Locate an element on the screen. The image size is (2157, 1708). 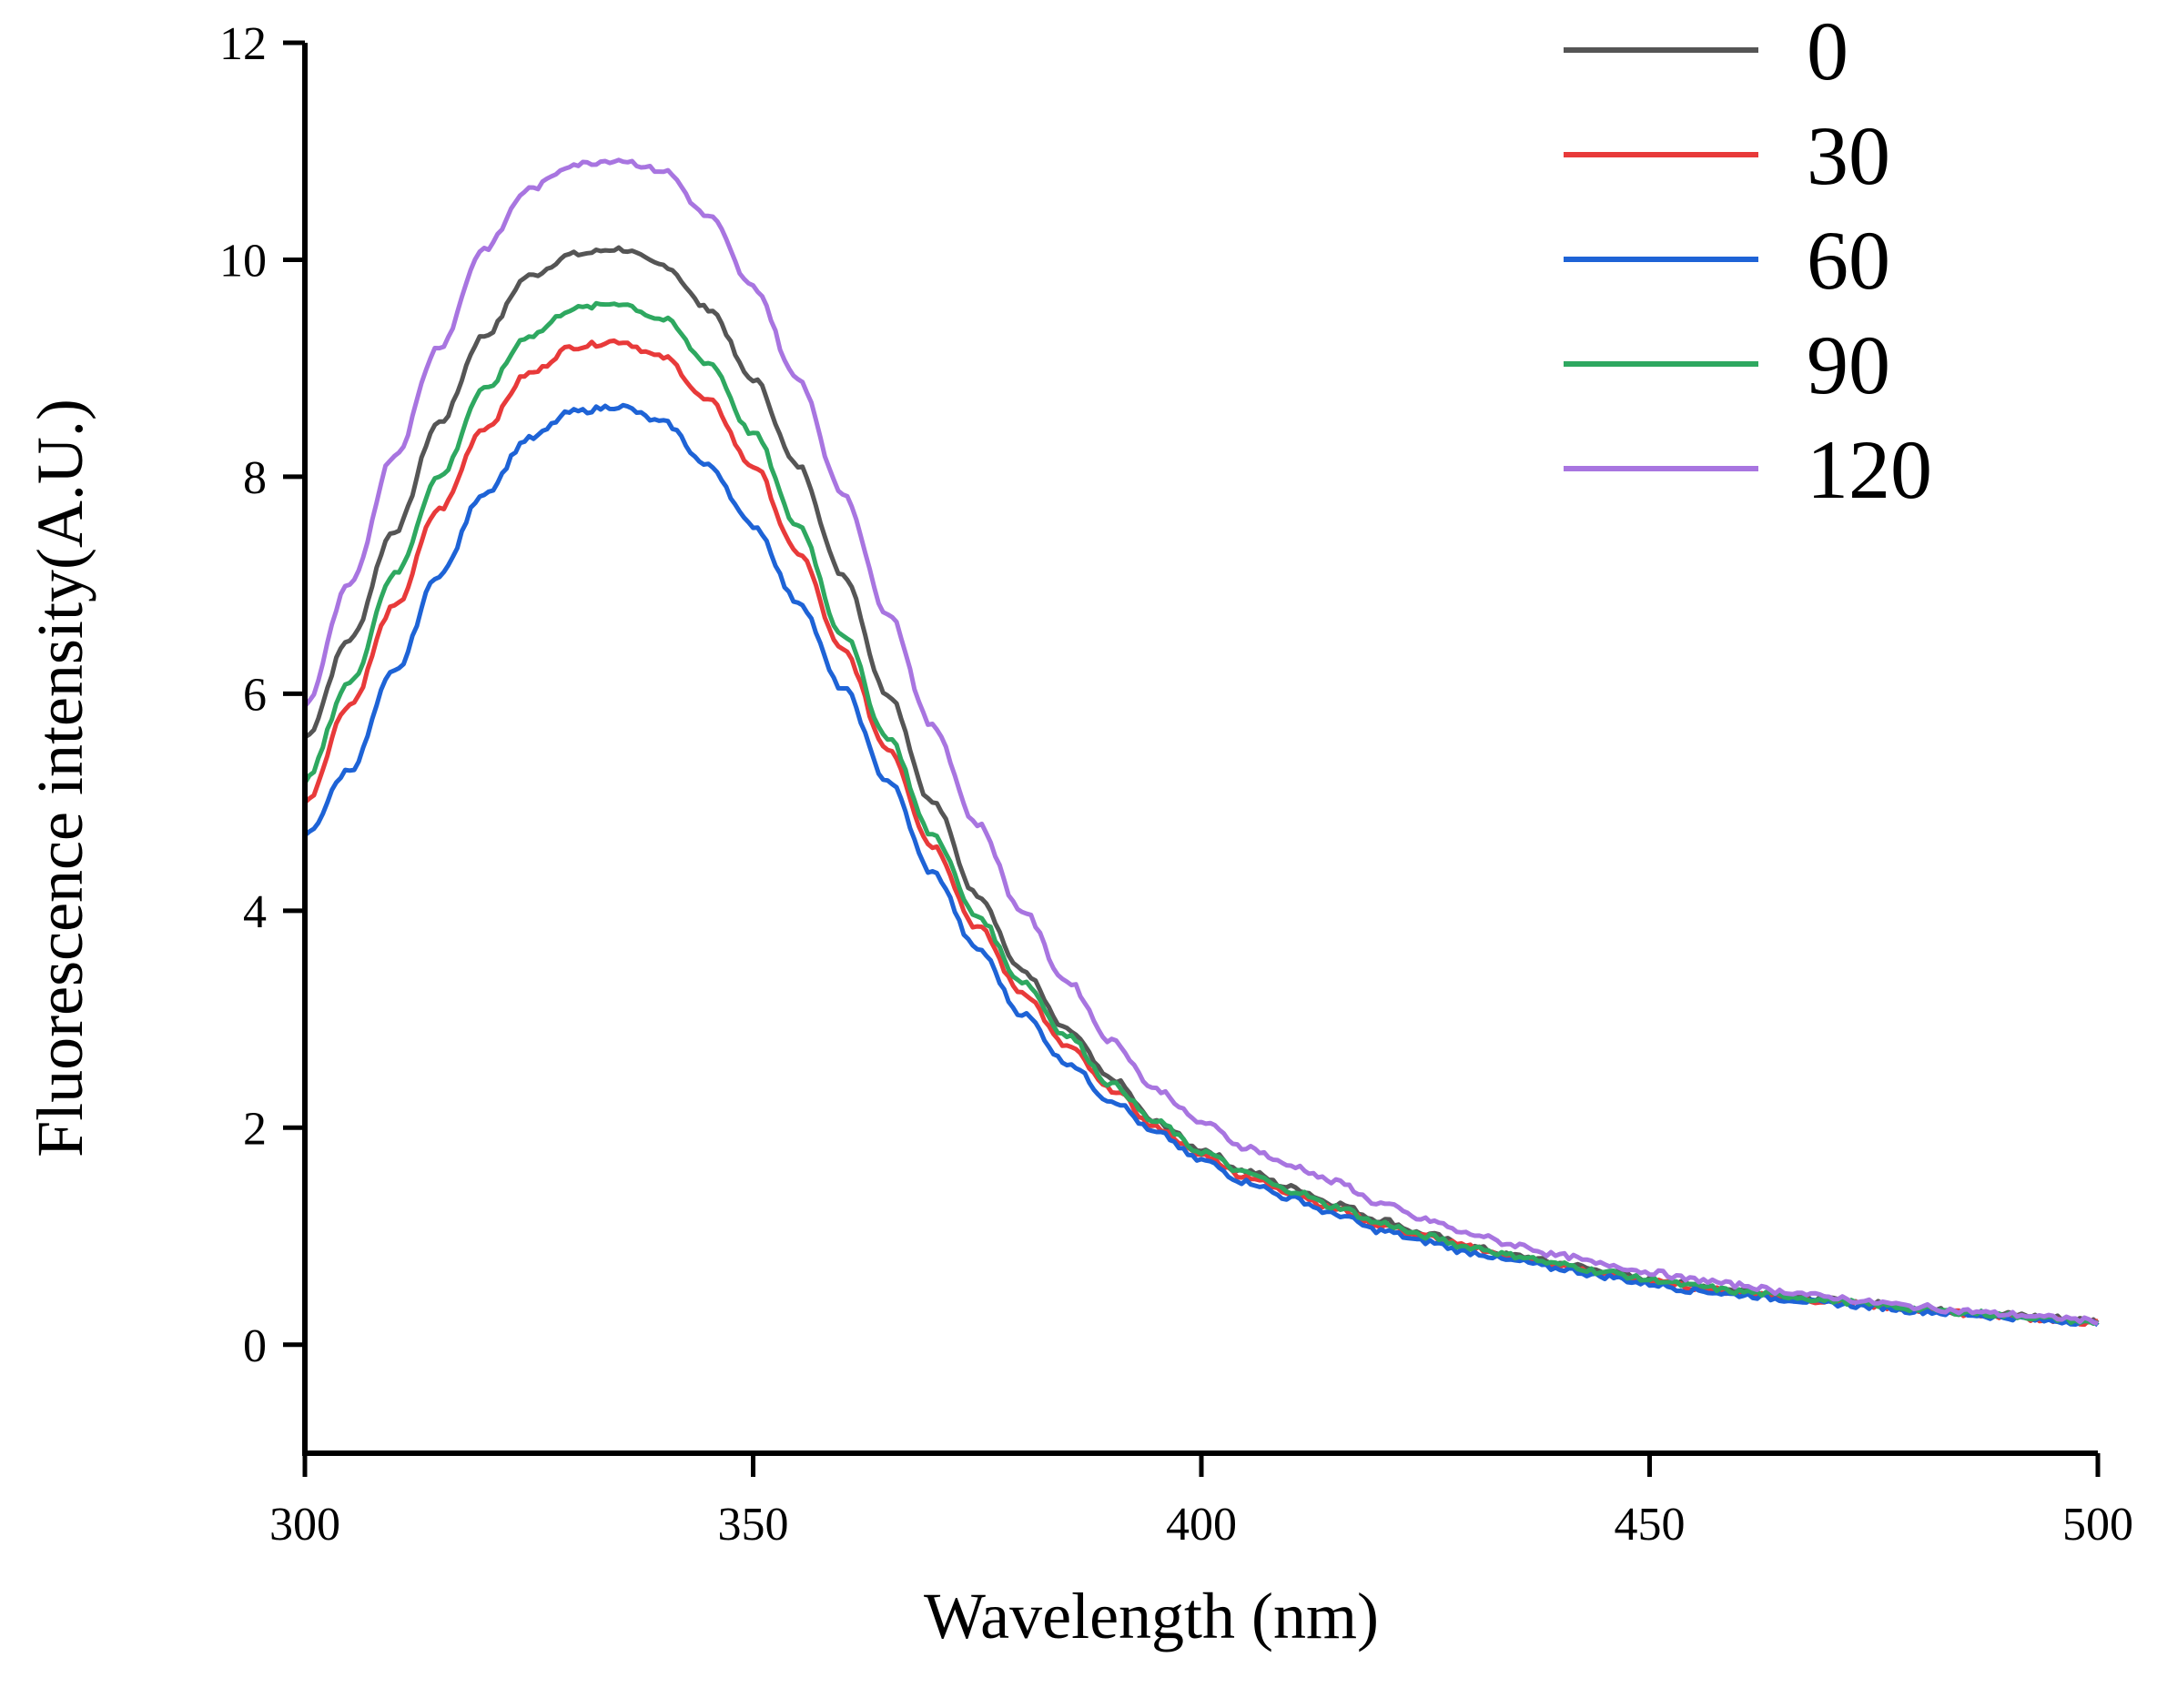
x-axis-title: Wavelength (nm) is located at coordinates (1151, 1616).